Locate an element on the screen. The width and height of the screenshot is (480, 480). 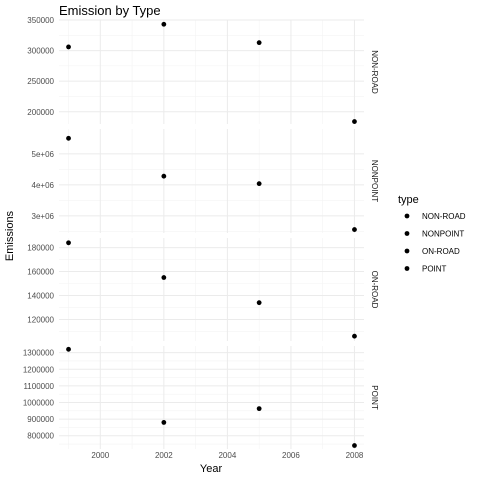
y-tick-label: 800000 is located at coordinates (40, 436).